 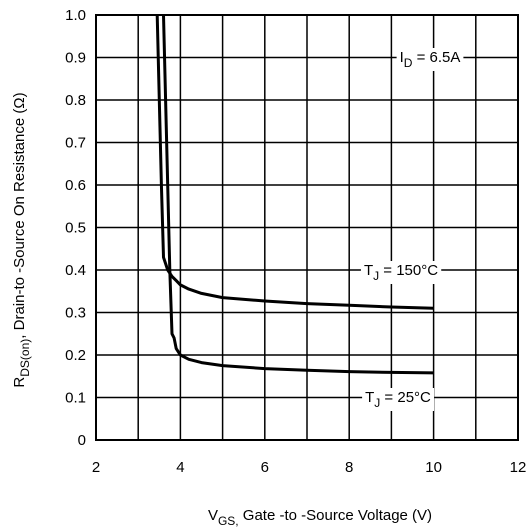 I want to click on y-tick-label: 0.7, so click(x=75, y=143).